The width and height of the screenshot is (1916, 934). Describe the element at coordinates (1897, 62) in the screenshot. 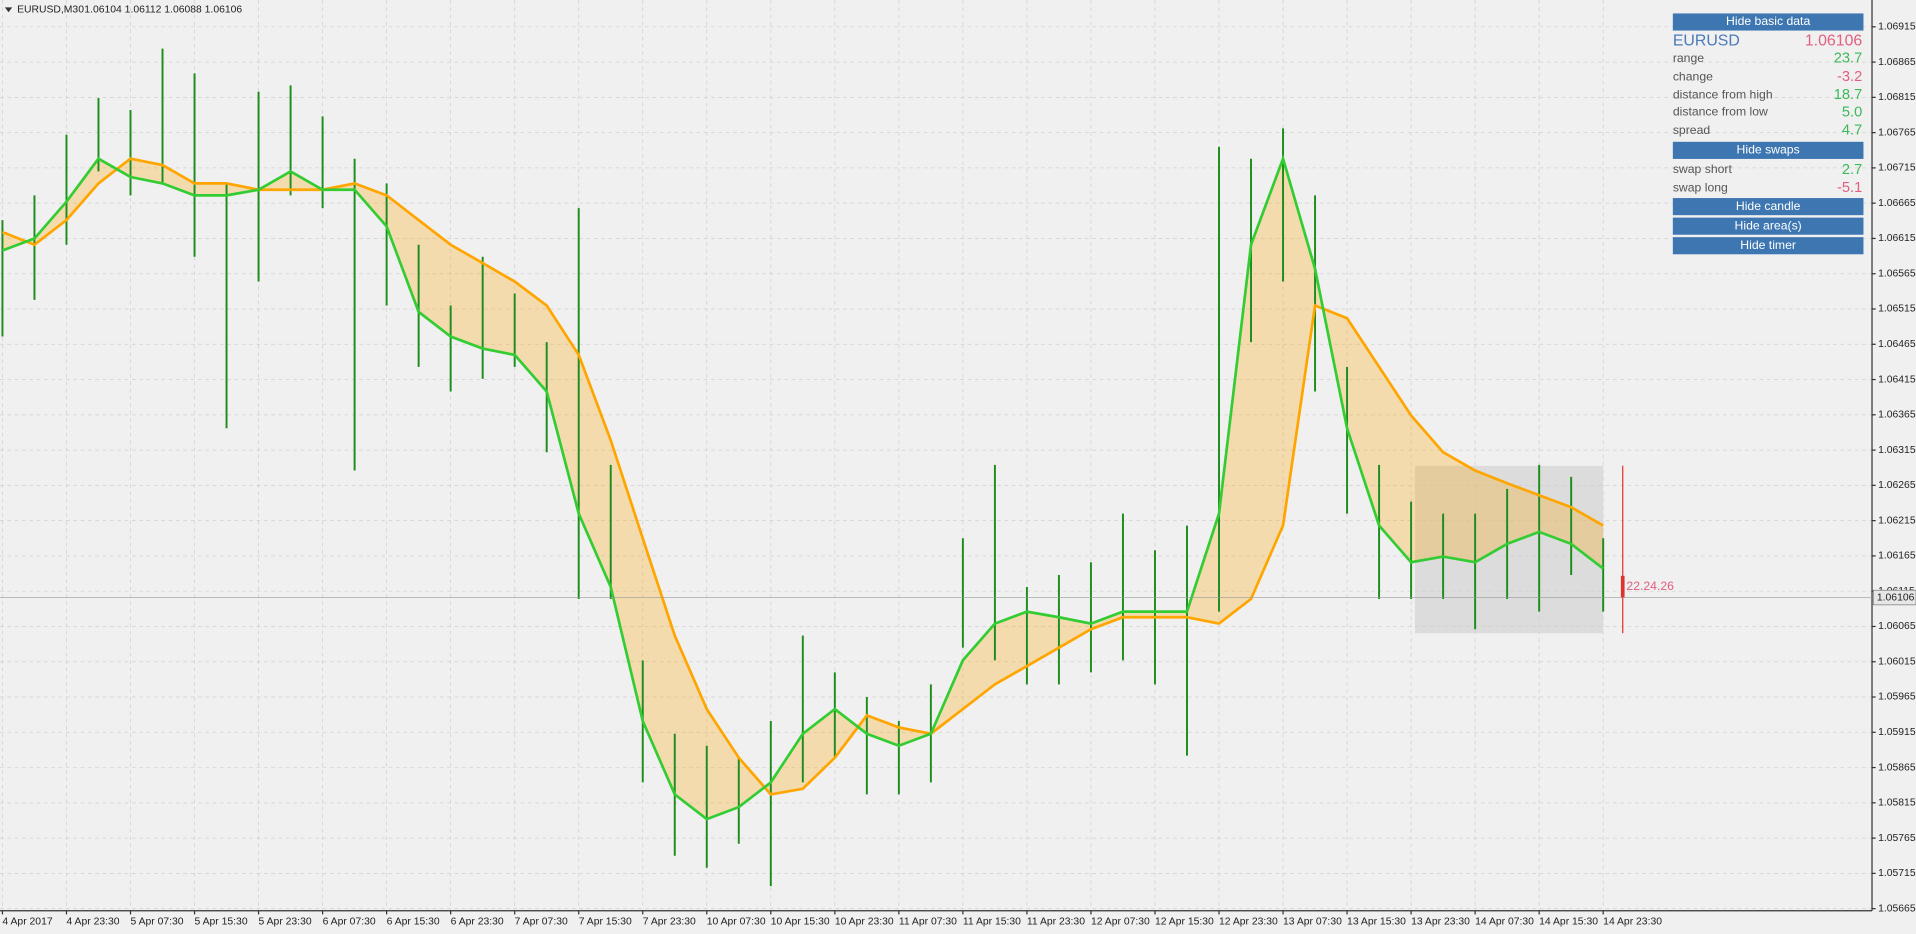

I see `y-tick-label: 1.06865` at that location.